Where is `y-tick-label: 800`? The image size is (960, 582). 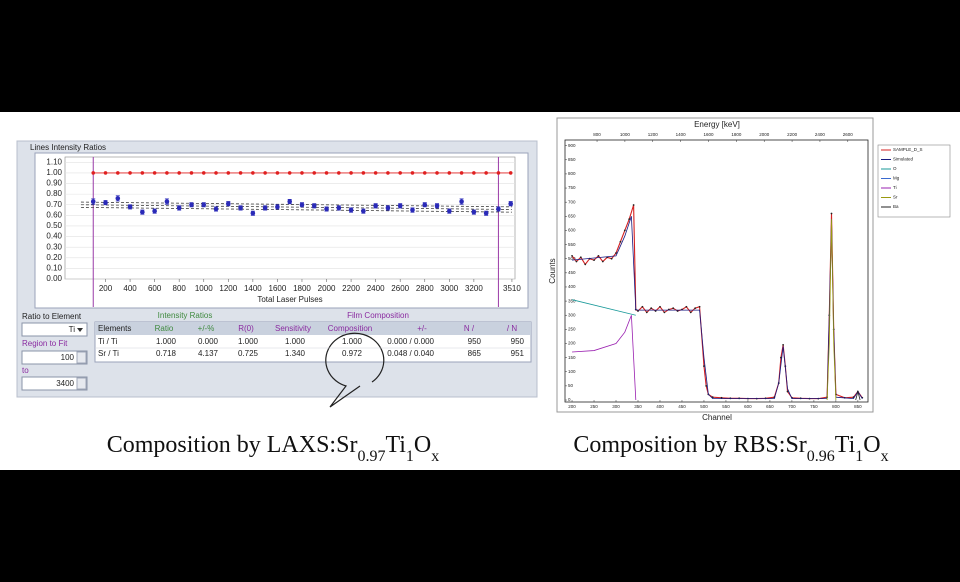
y-tick-label: 800 is located at coordinates (572, 173).